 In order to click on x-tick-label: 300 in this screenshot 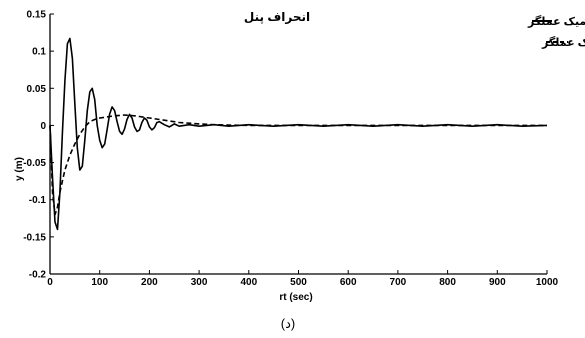, I will do `click(199, 282)`.